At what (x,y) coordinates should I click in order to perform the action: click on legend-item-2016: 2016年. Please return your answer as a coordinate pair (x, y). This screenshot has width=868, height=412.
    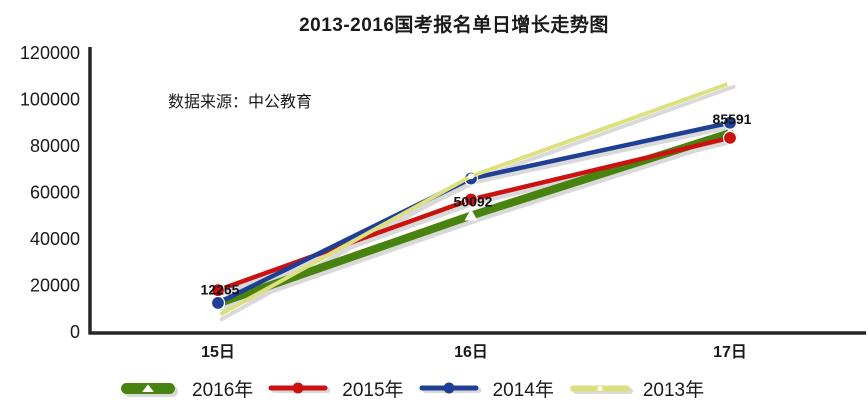
    Looking at the image, I should click on (185, 388).